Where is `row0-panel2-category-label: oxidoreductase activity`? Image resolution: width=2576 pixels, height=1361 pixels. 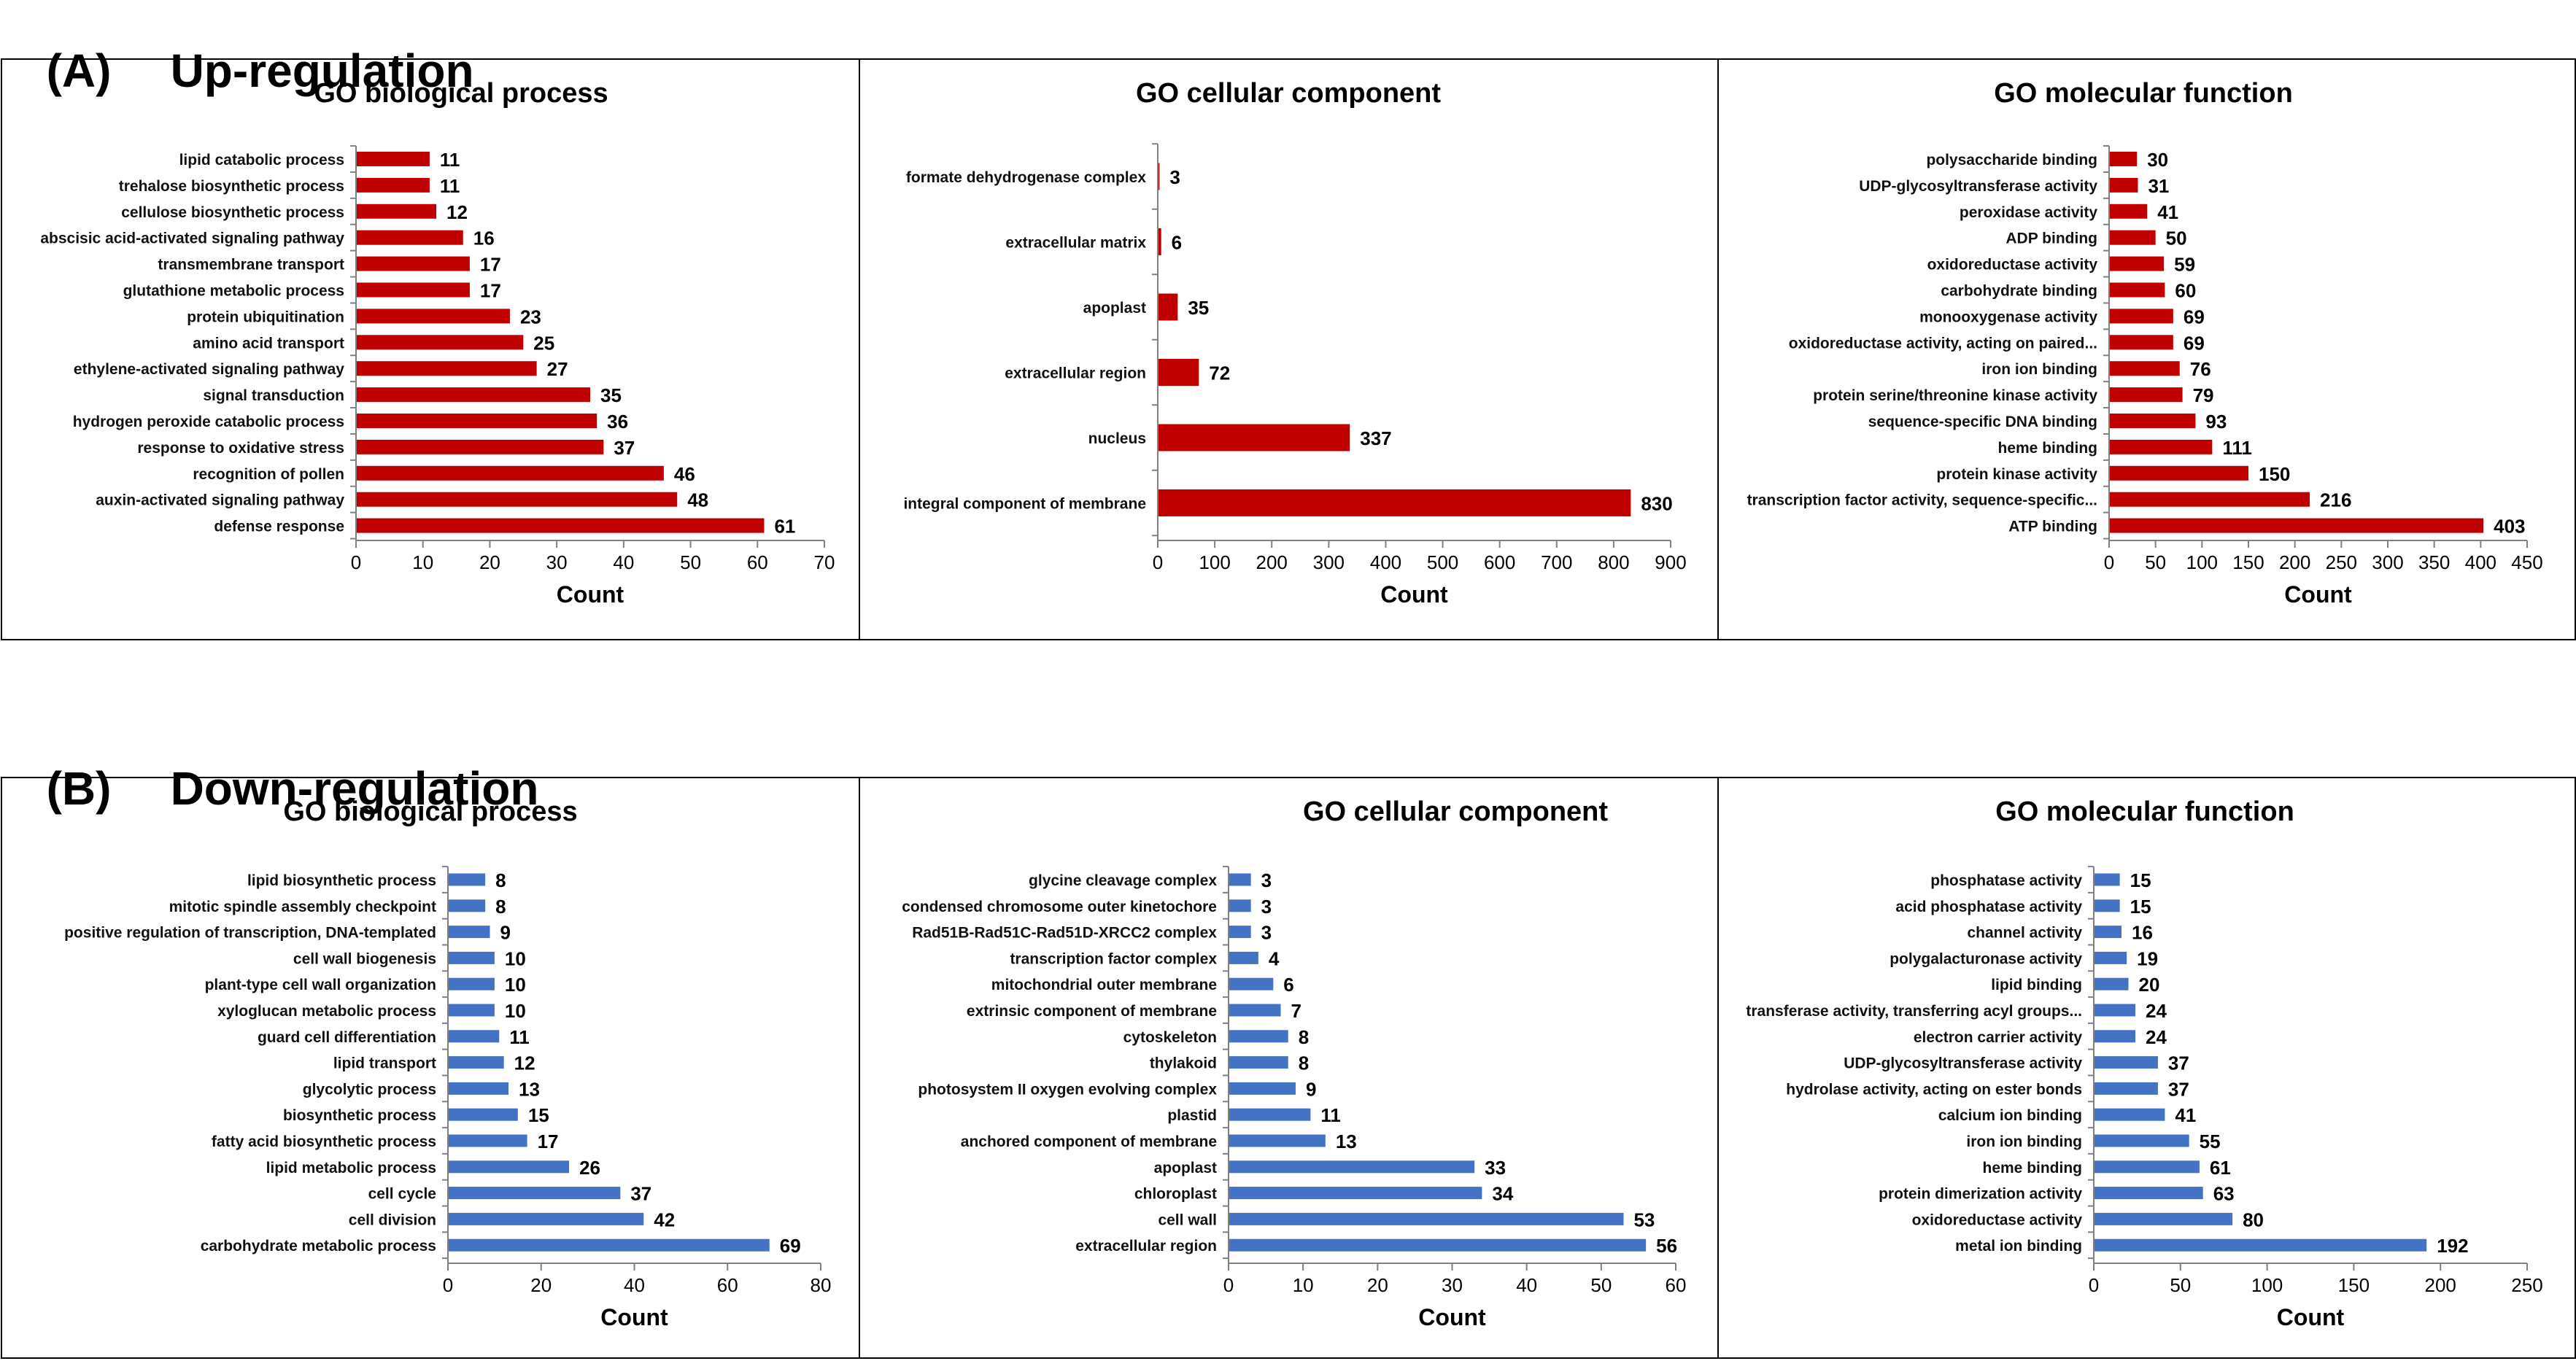
row0-panel2-category-label: oxidoreductase activity is located at coordinates (2012, 265).